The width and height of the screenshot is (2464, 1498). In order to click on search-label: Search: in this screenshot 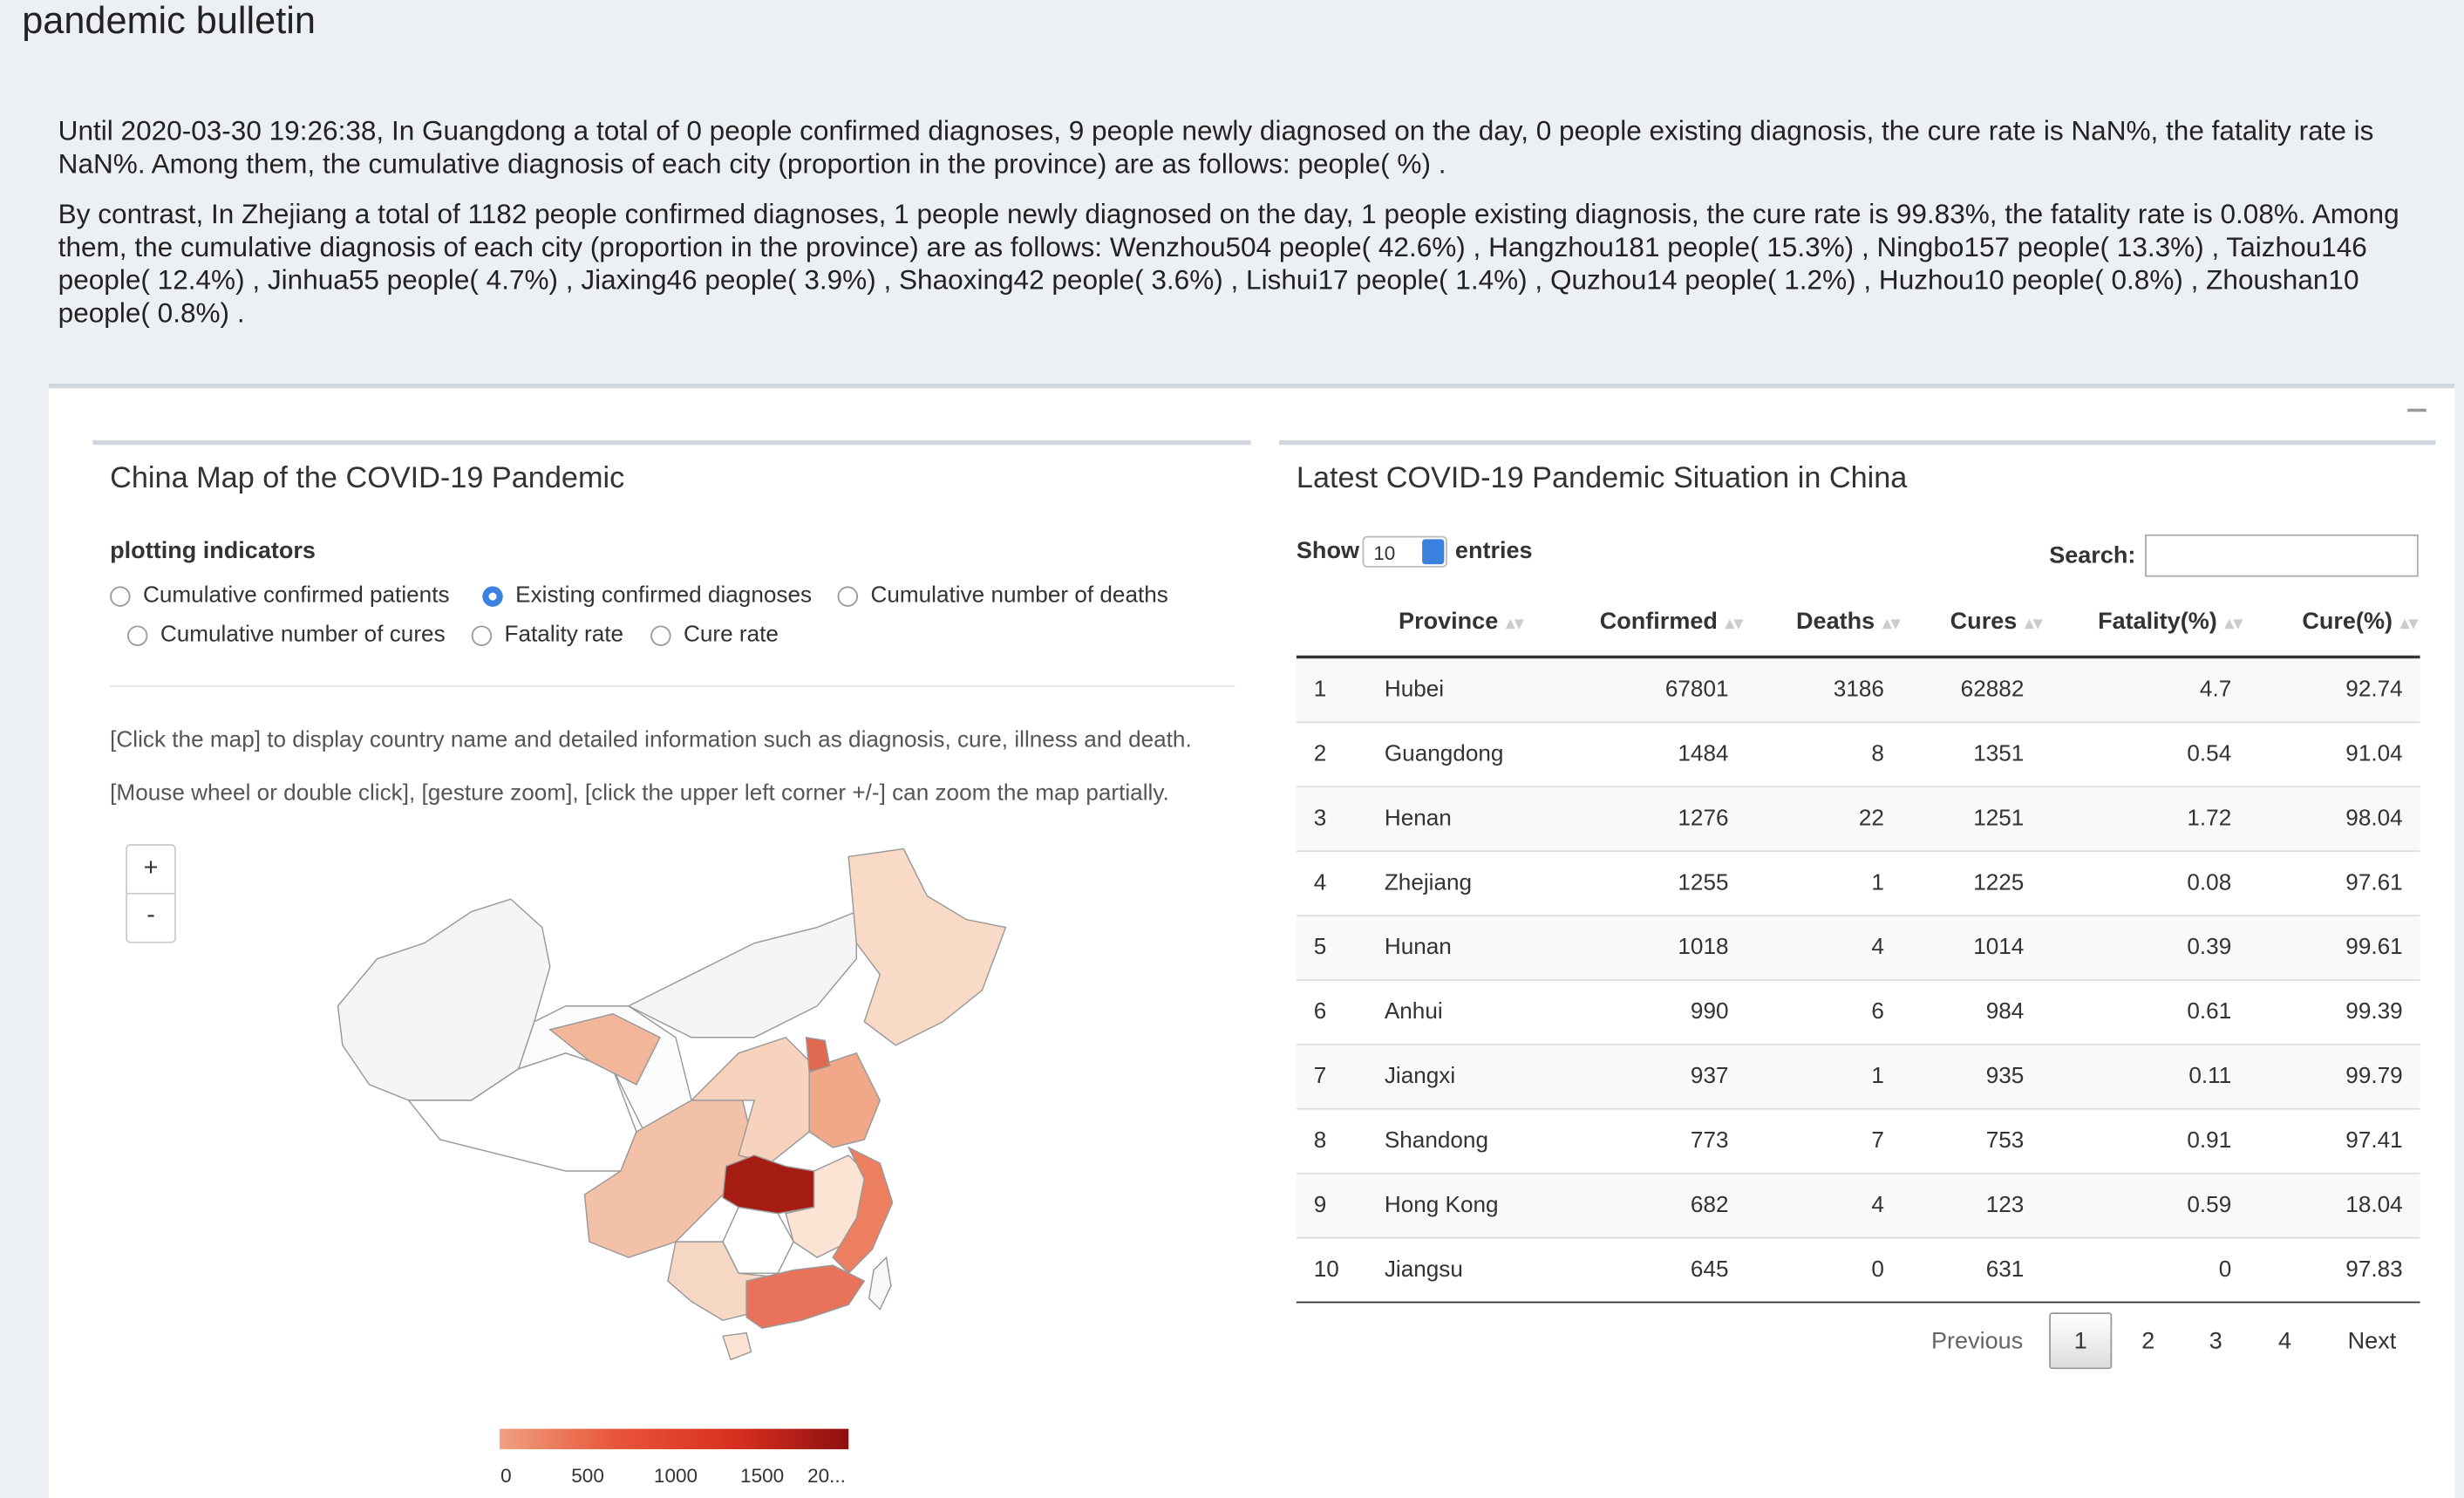, I will do `click(2092, 555)`.